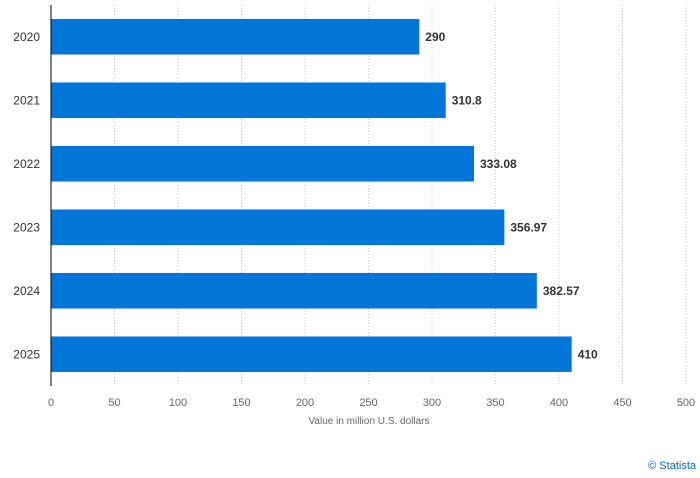  What do you see at coordinates (432, 403) in the screenshot?
I see `x-tick-label: 300` at bounding box center [432, 403].